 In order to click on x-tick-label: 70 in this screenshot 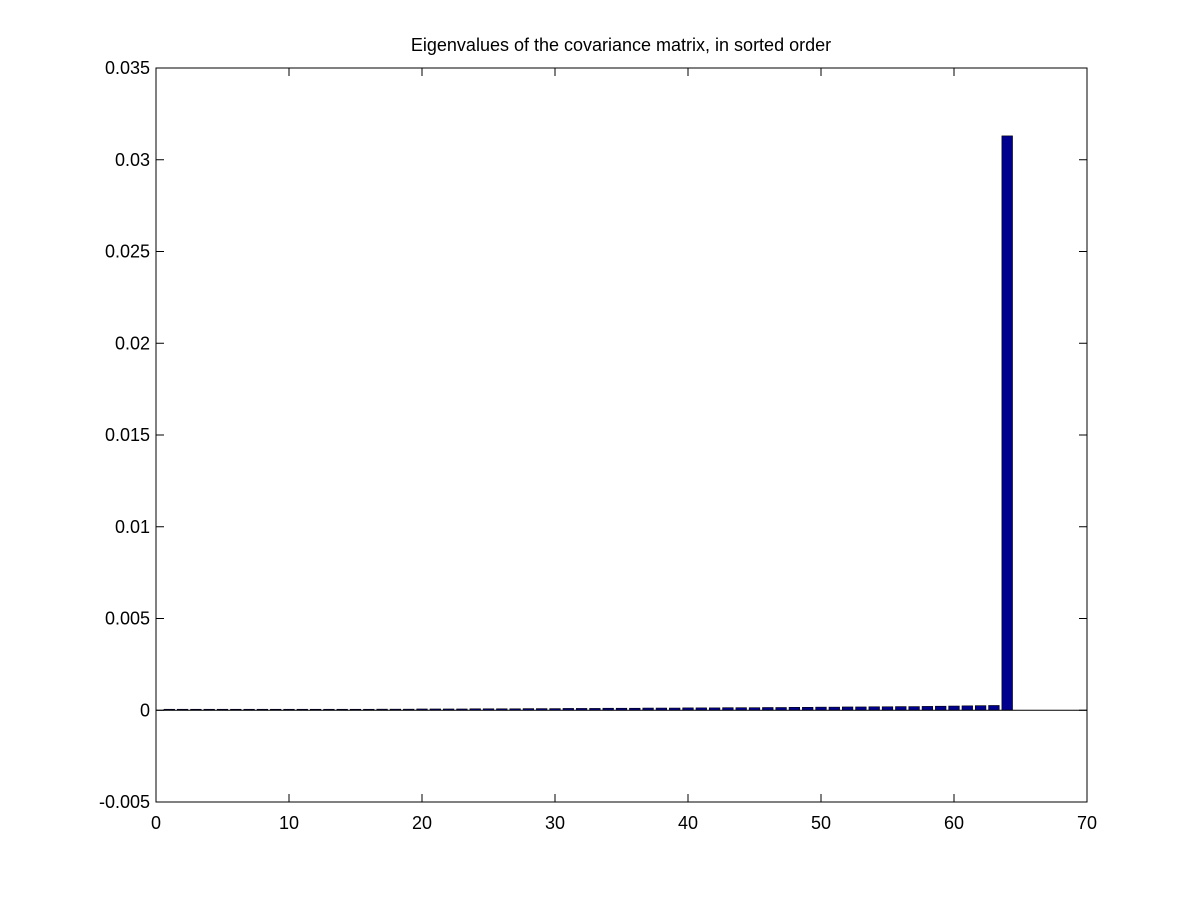, I will do `click(1087, 823)`.